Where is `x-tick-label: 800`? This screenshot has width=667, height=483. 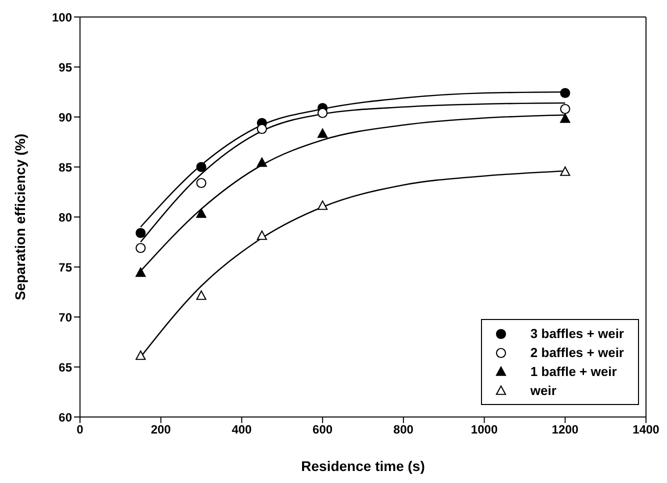
x-tick-label: 800 is located at coordinates (403, 429).